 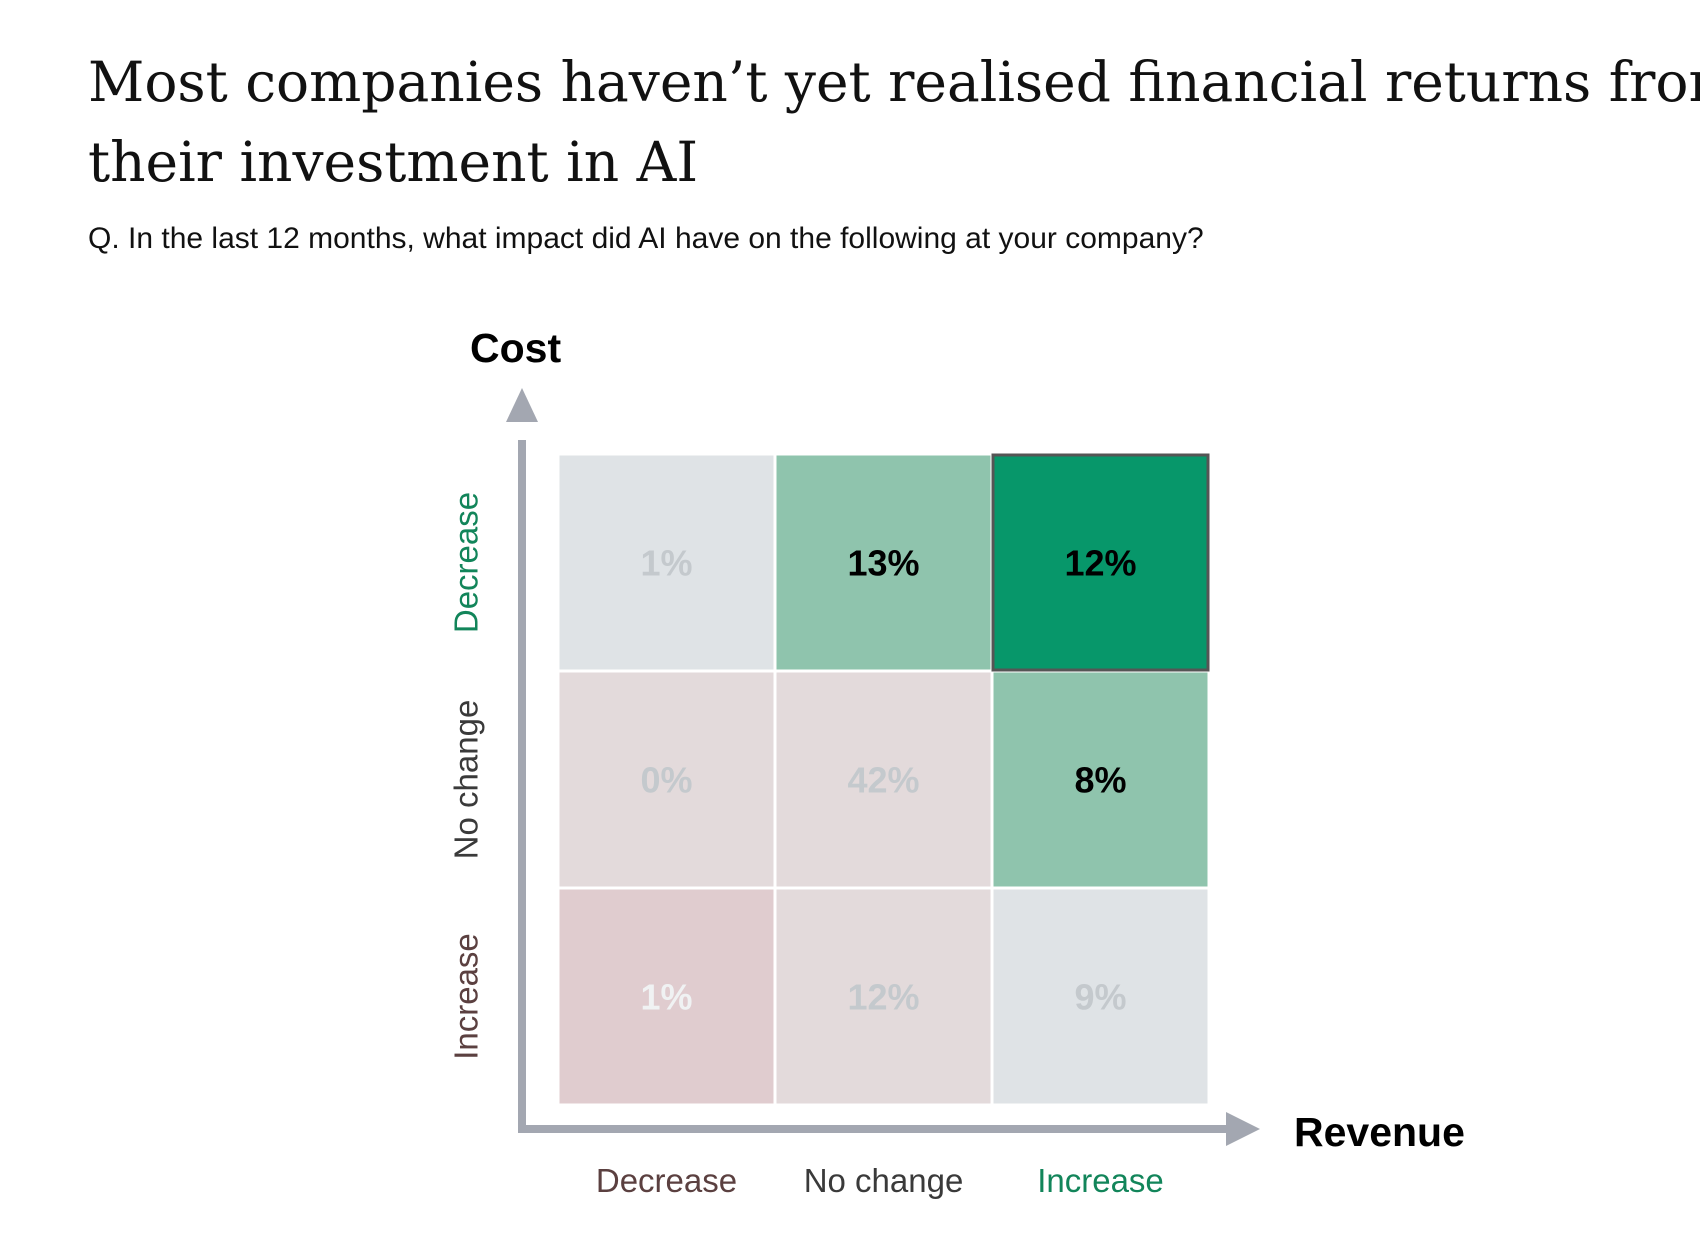 I want to click on y-tick-label-no-change: No change, so click(x=466, y=780).